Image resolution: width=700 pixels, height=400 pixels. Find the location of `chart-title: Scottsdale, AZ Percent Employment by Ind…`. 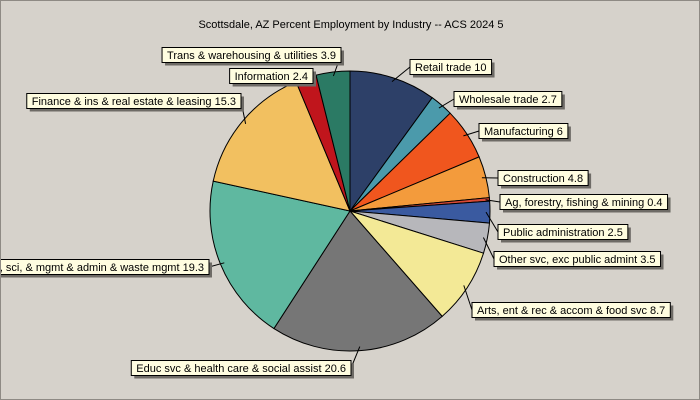

chart-title: Scottsdale, AZ Percent Employment by Ind… is located at coordinates (350, 25).